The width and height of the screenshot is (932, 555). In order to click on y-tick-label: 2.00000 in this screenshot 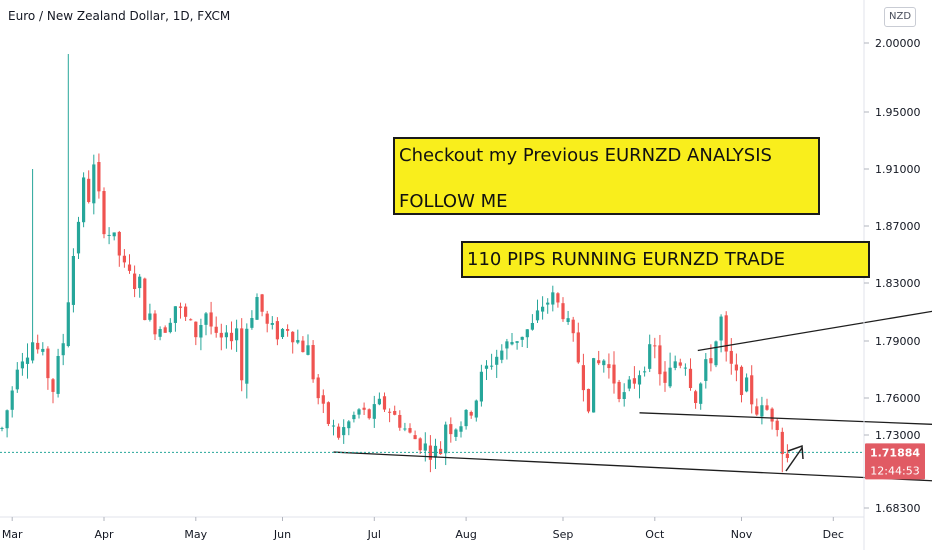, I will do `click(898, 43)`.